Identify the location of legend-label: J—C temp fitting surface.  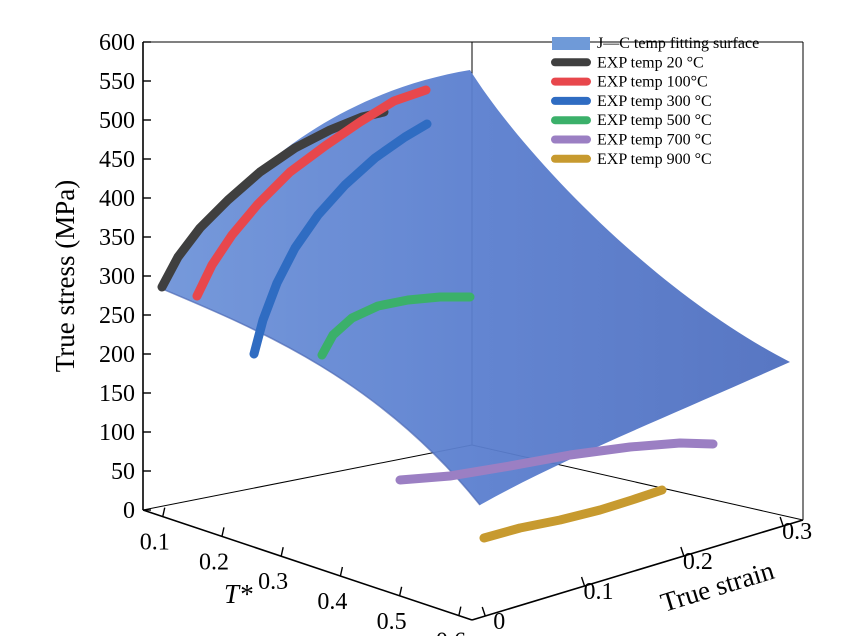
(678, 43).